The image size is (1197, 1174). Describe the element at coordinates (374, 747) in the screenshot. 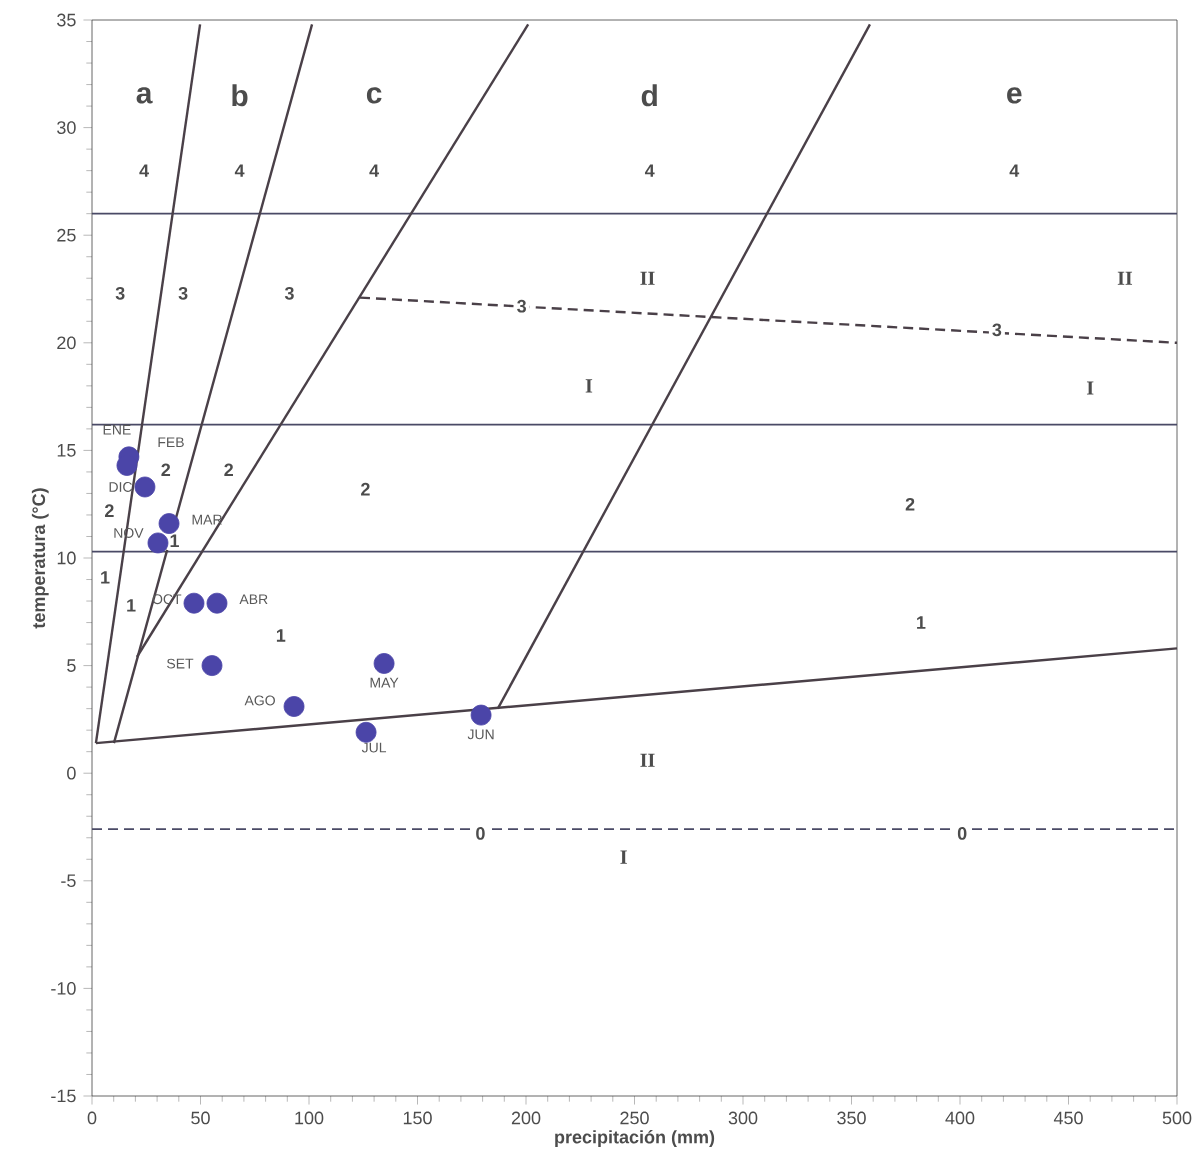

I see `annotation: JUL` at that location.